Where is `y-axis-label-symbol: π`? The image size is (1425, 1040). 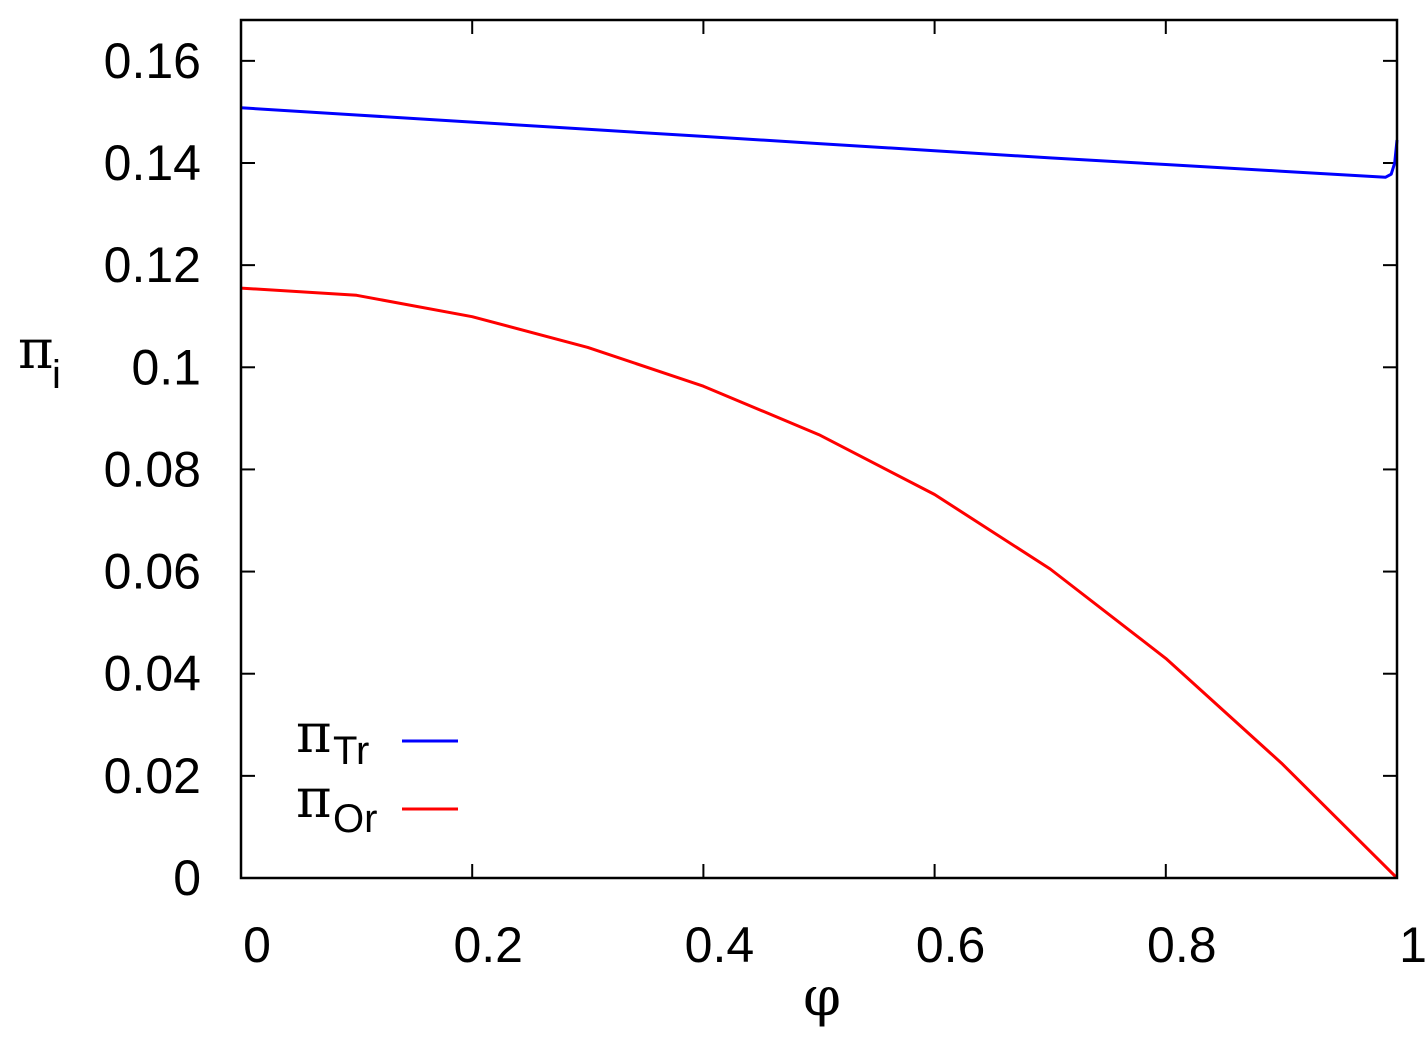
y-axis-label-symbol: π is located at coordinates (36, 349).